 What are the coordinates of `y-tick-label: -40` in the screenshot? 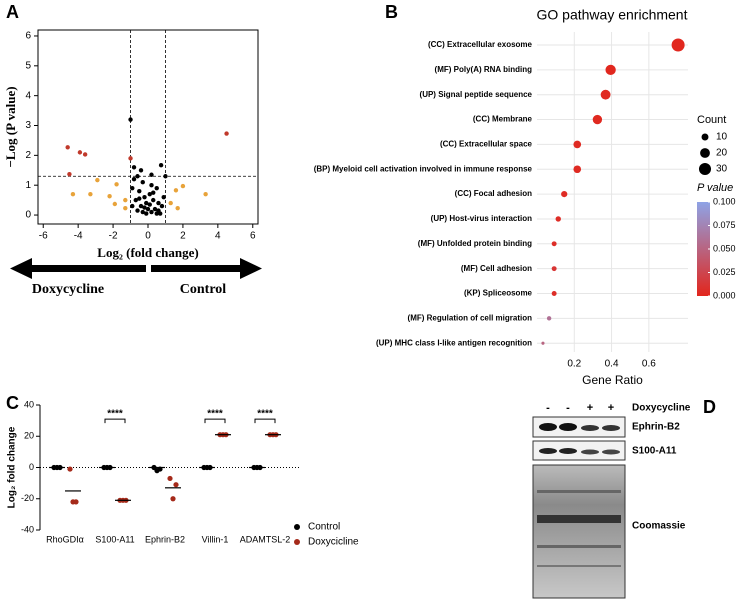 It's located at (27, 529).